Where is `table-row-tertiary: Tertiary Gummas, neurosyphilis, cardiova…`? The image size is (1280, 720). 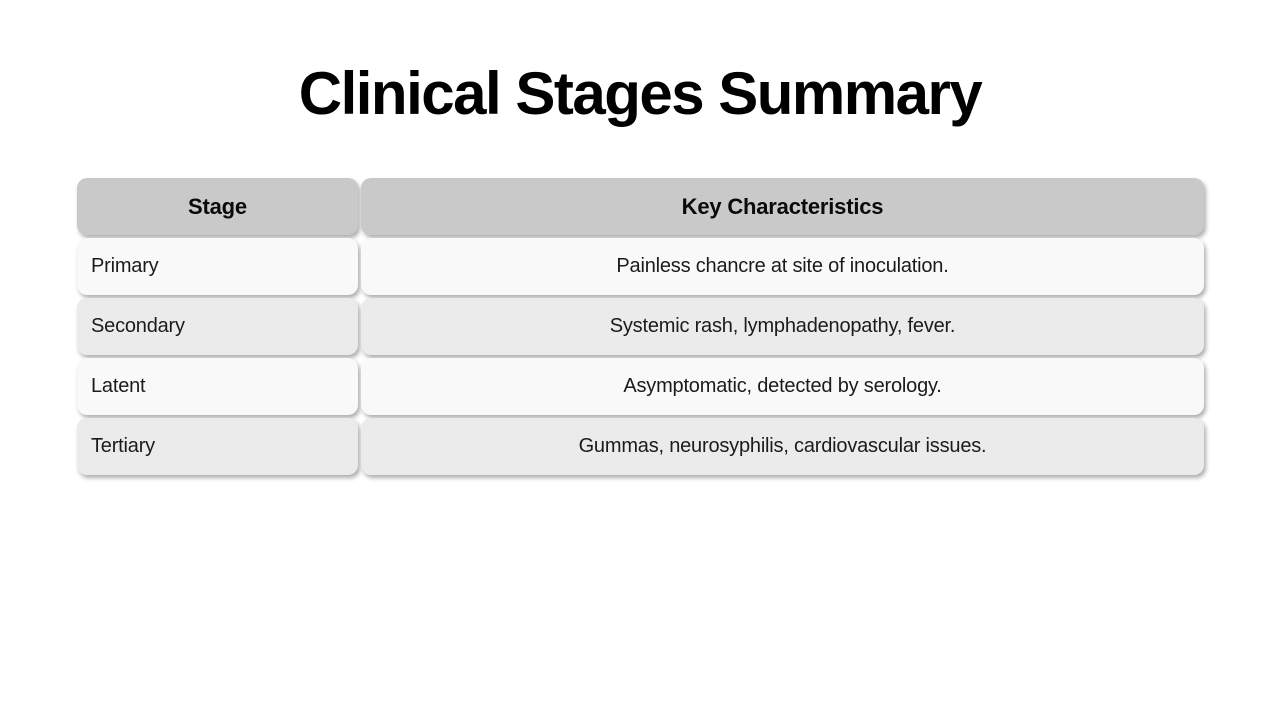
table-row-tertiary: Tertiary Gummas, neurosyphilis, cardiova… is located at coordinates (640, 446).